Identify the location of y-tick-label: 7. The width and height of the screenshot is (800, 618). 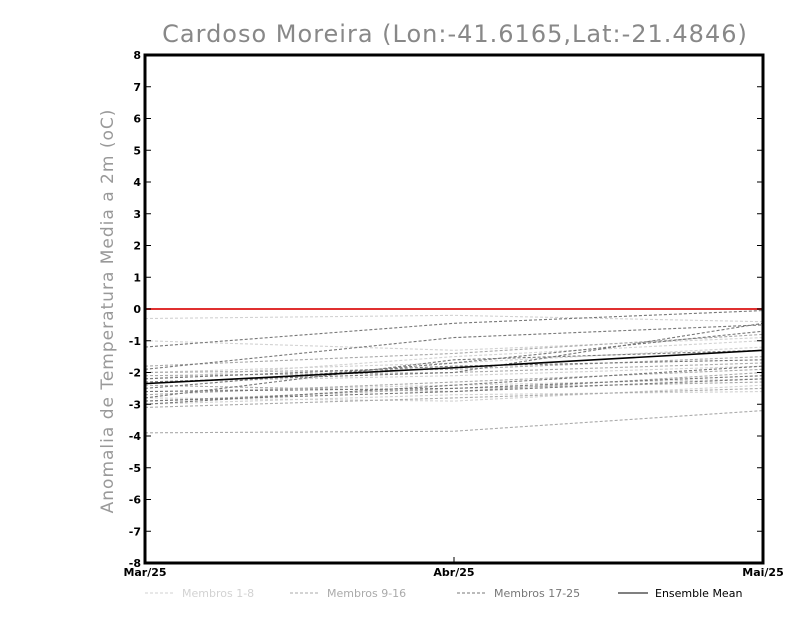
(137, 87).